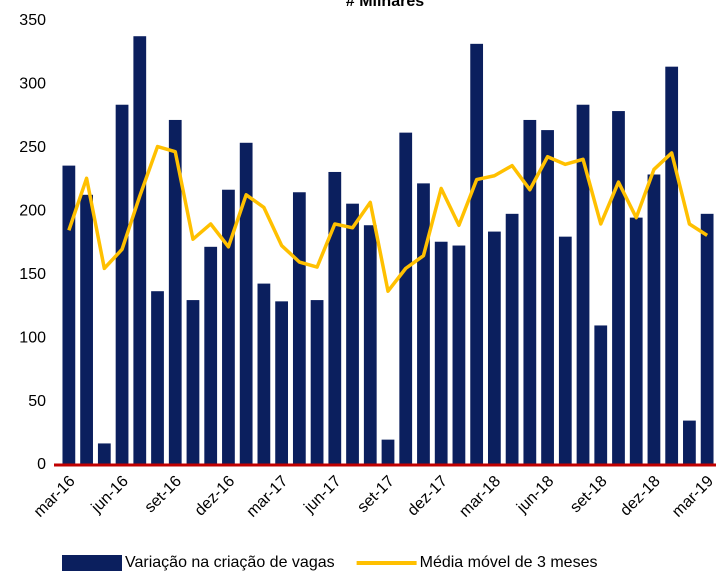 The height and width of the screenshot is (577, 716). Describe the element at coordinates (376, 495) in the screenshot. I see `x-tick-label: set-17` at that location.